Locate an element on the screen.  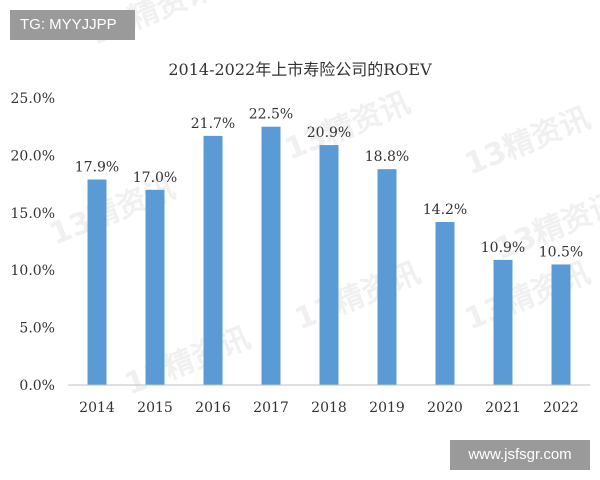
data-label: 17.0% is located at coordinates (155, 178).